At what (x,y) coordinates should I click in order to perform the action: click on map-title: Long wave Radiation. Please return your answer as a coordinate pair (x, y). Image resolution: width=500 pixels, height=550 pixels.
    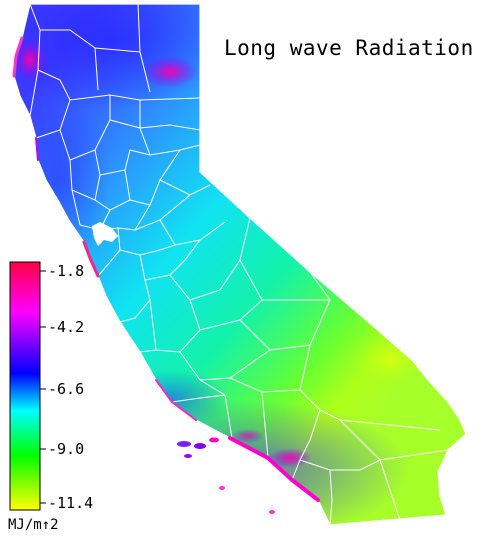
    Looking at the image, I should click on (349, 48).